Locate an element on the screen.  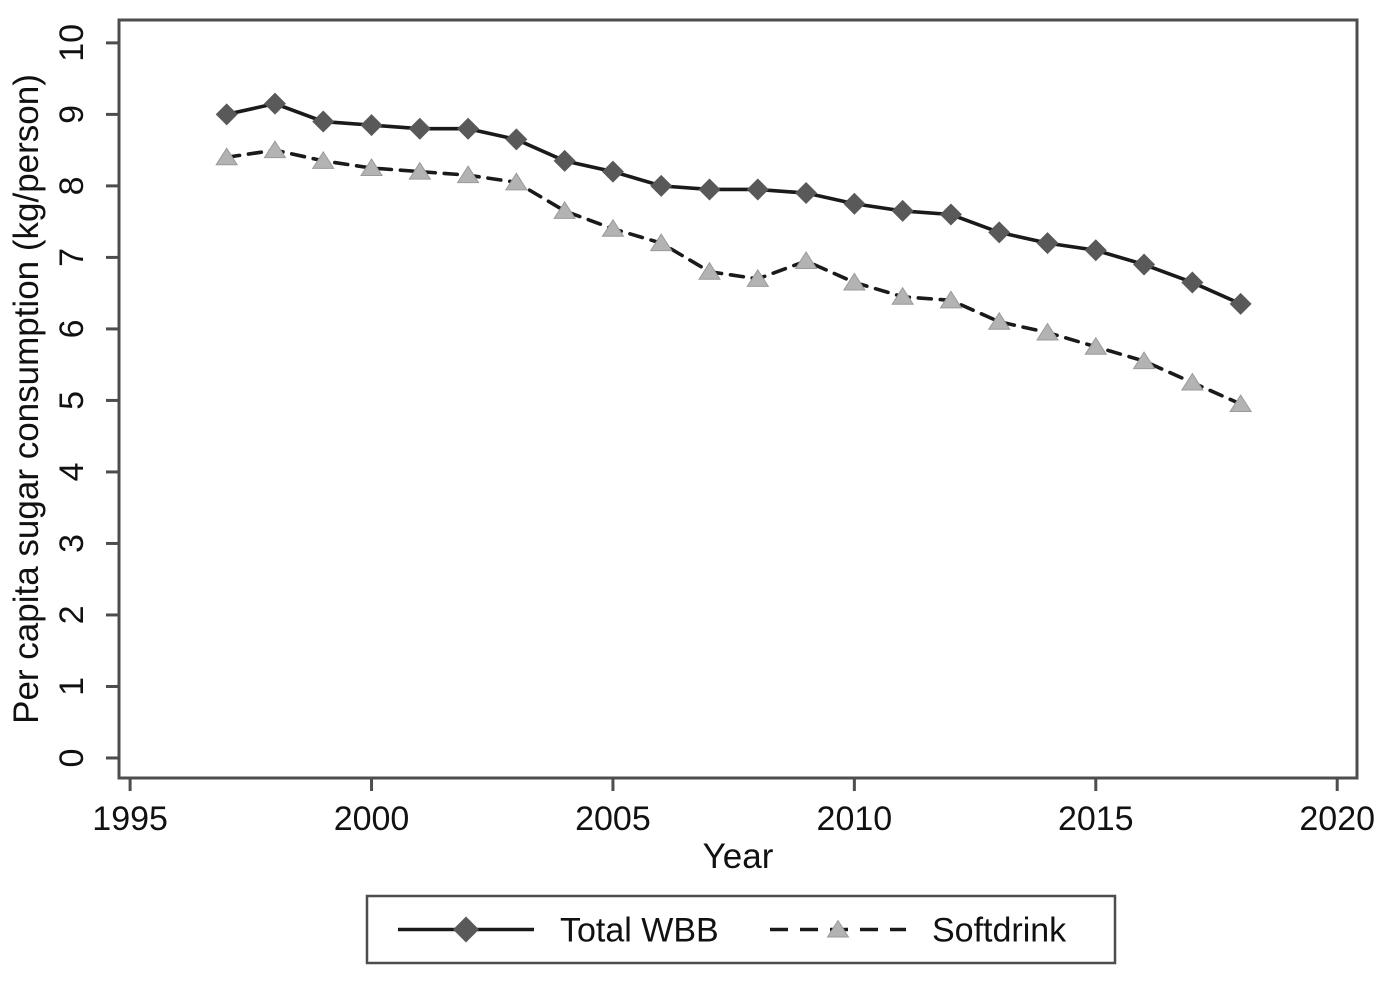
x-axis-title: Year is located at coordinates (738, 856).